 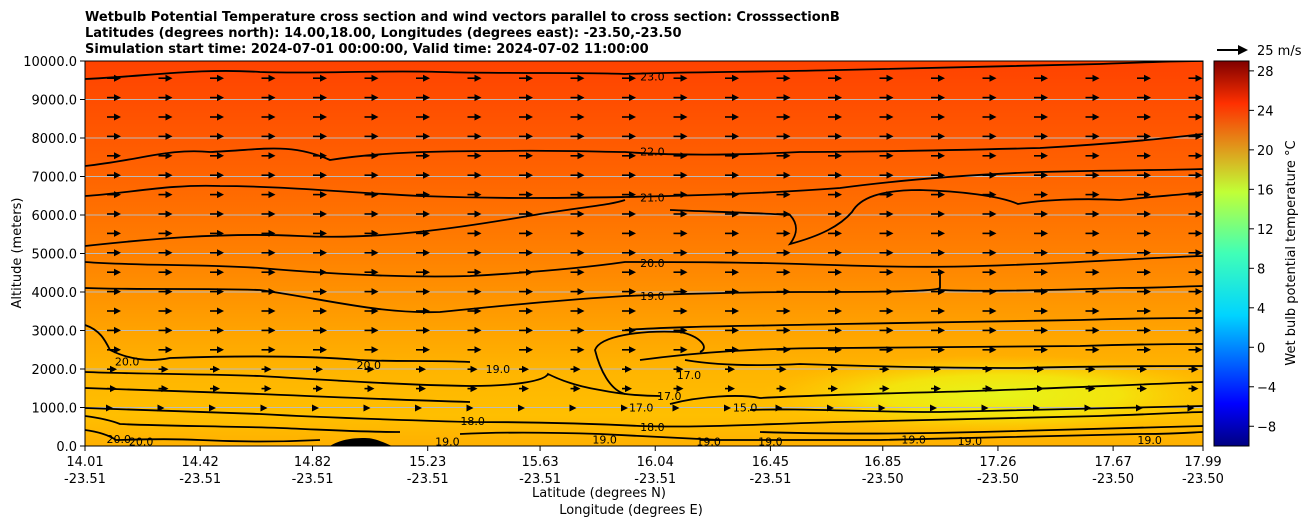 What do you see at coordinates (652, 263) in the screenshot?
I see `contour-label: 20.0` at bounding box center [652, 263].